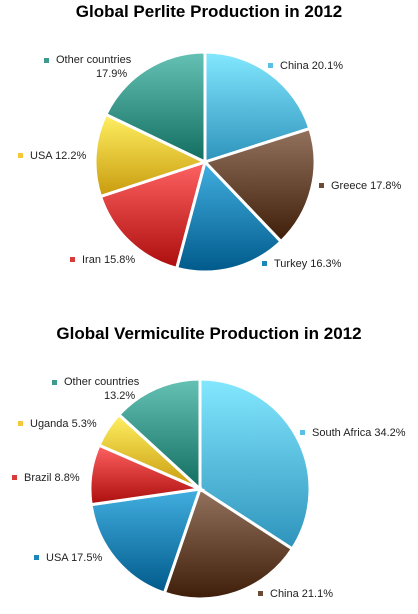 The image size is (418, 614). What do you see at coordinates (63, 424) in the screenshot?
I see `slice-label: Uganda 5.3%` at bounding box center [63, 424].